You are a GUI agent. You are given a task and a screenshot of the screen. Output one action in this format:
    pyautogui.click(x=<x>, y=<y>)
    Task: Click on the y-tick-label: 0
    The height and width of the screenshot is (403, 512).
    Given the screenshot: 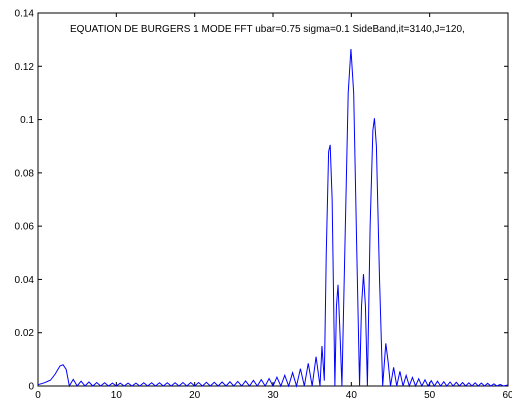 What is the action you would take?
    pyautogui.click(x=31, y=387)
    